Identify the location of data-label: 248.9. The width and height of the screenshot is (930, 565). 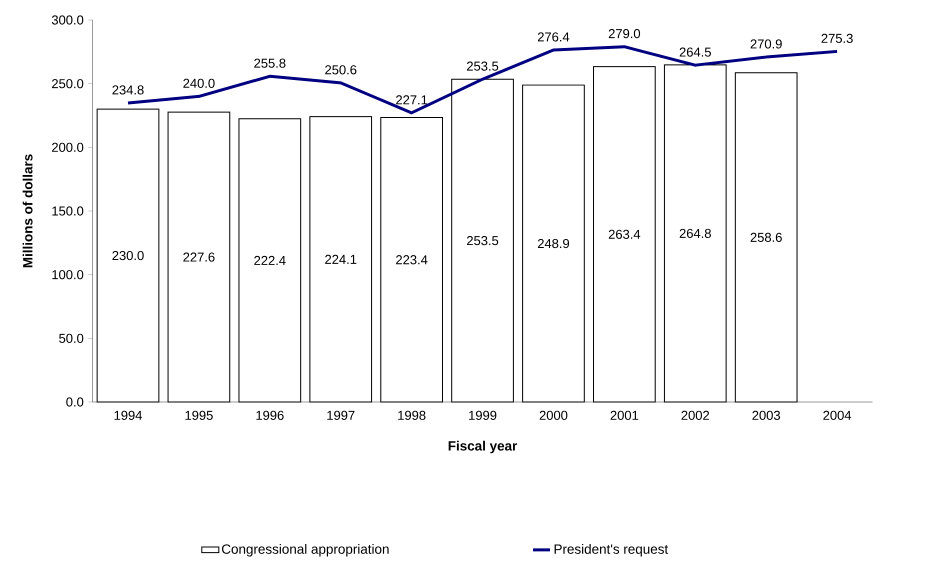
(554, 243).